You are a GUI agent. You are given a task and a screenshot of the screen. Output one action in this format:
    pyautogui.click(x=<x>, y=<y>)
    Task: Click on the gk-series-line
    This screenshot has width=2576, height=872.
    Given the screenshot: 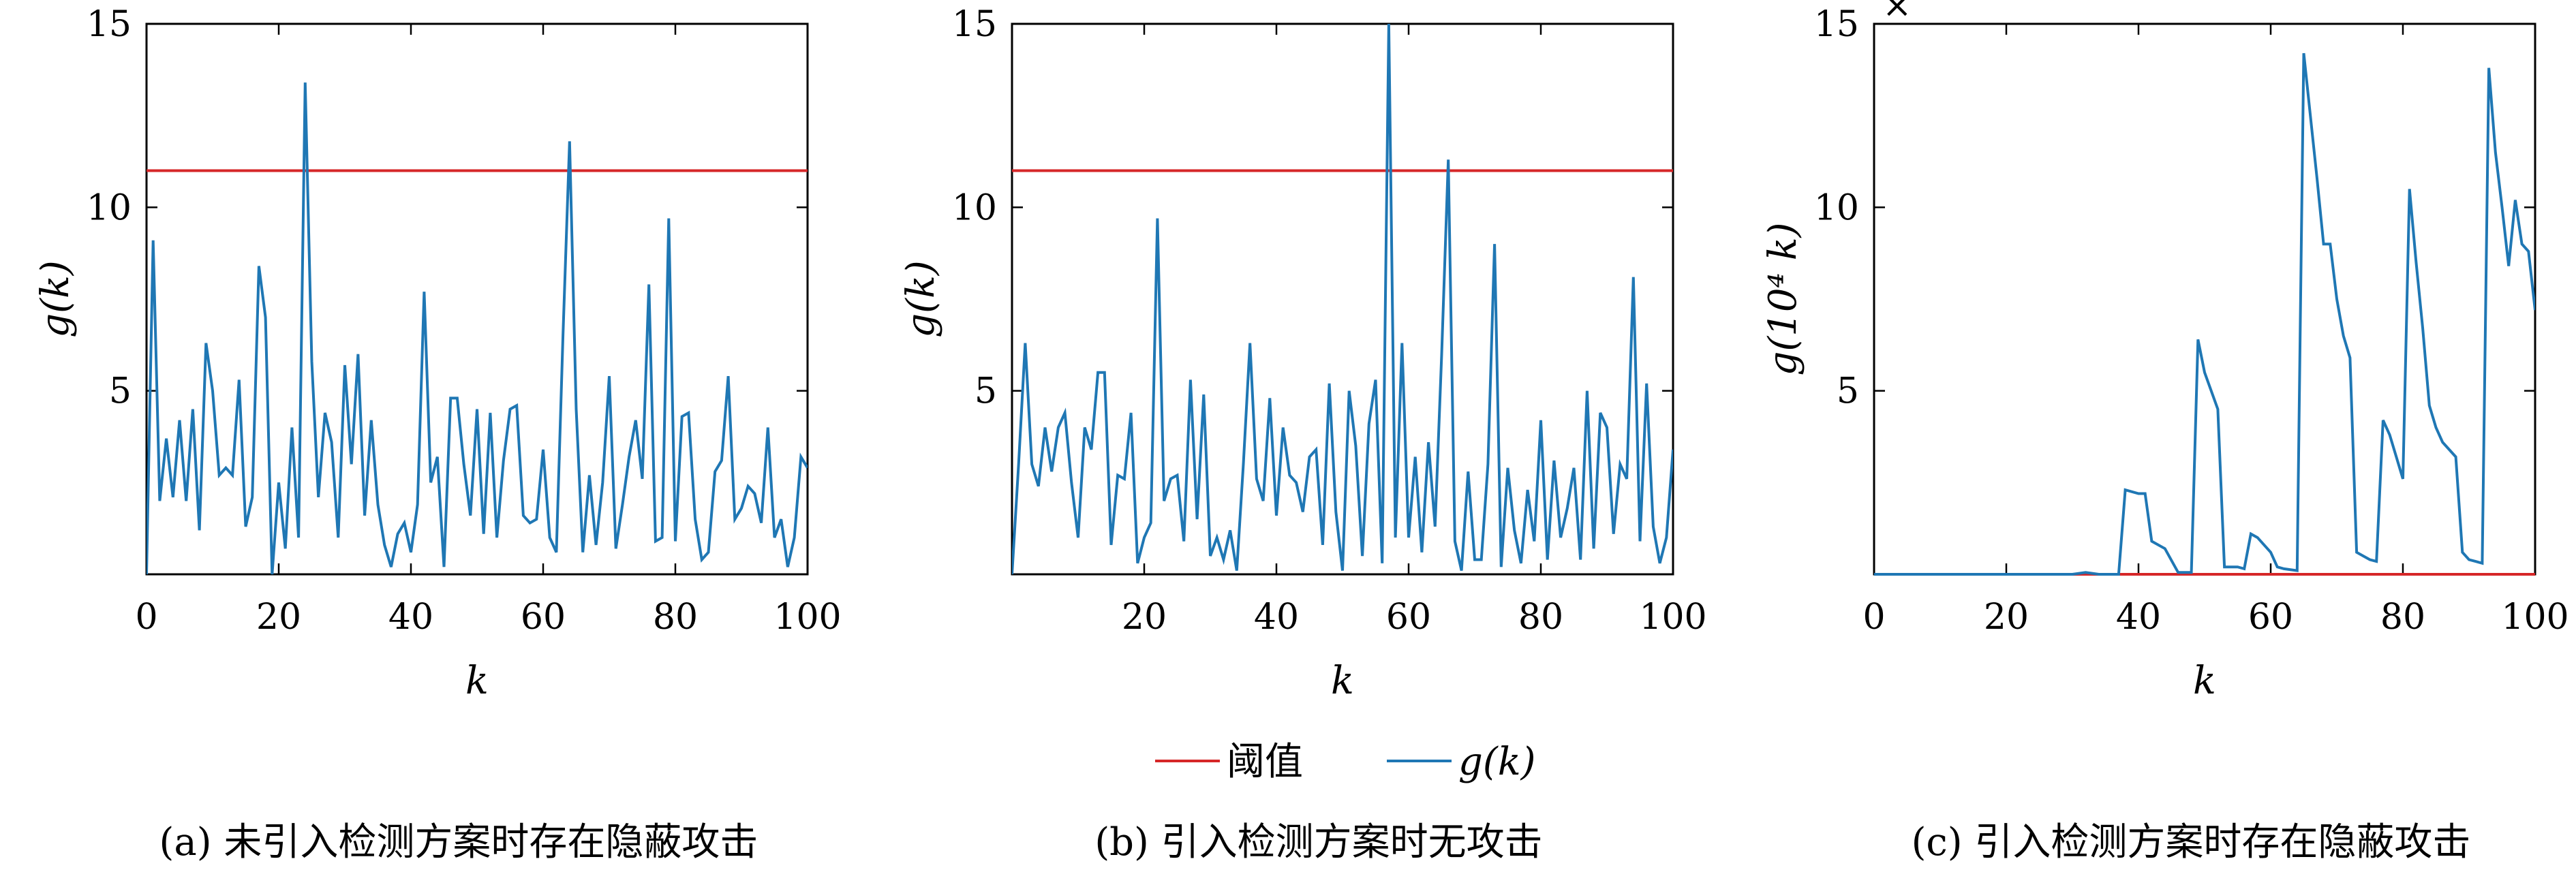 What is the action you would take?
    pyautogui.click(x=477, y=328)
    